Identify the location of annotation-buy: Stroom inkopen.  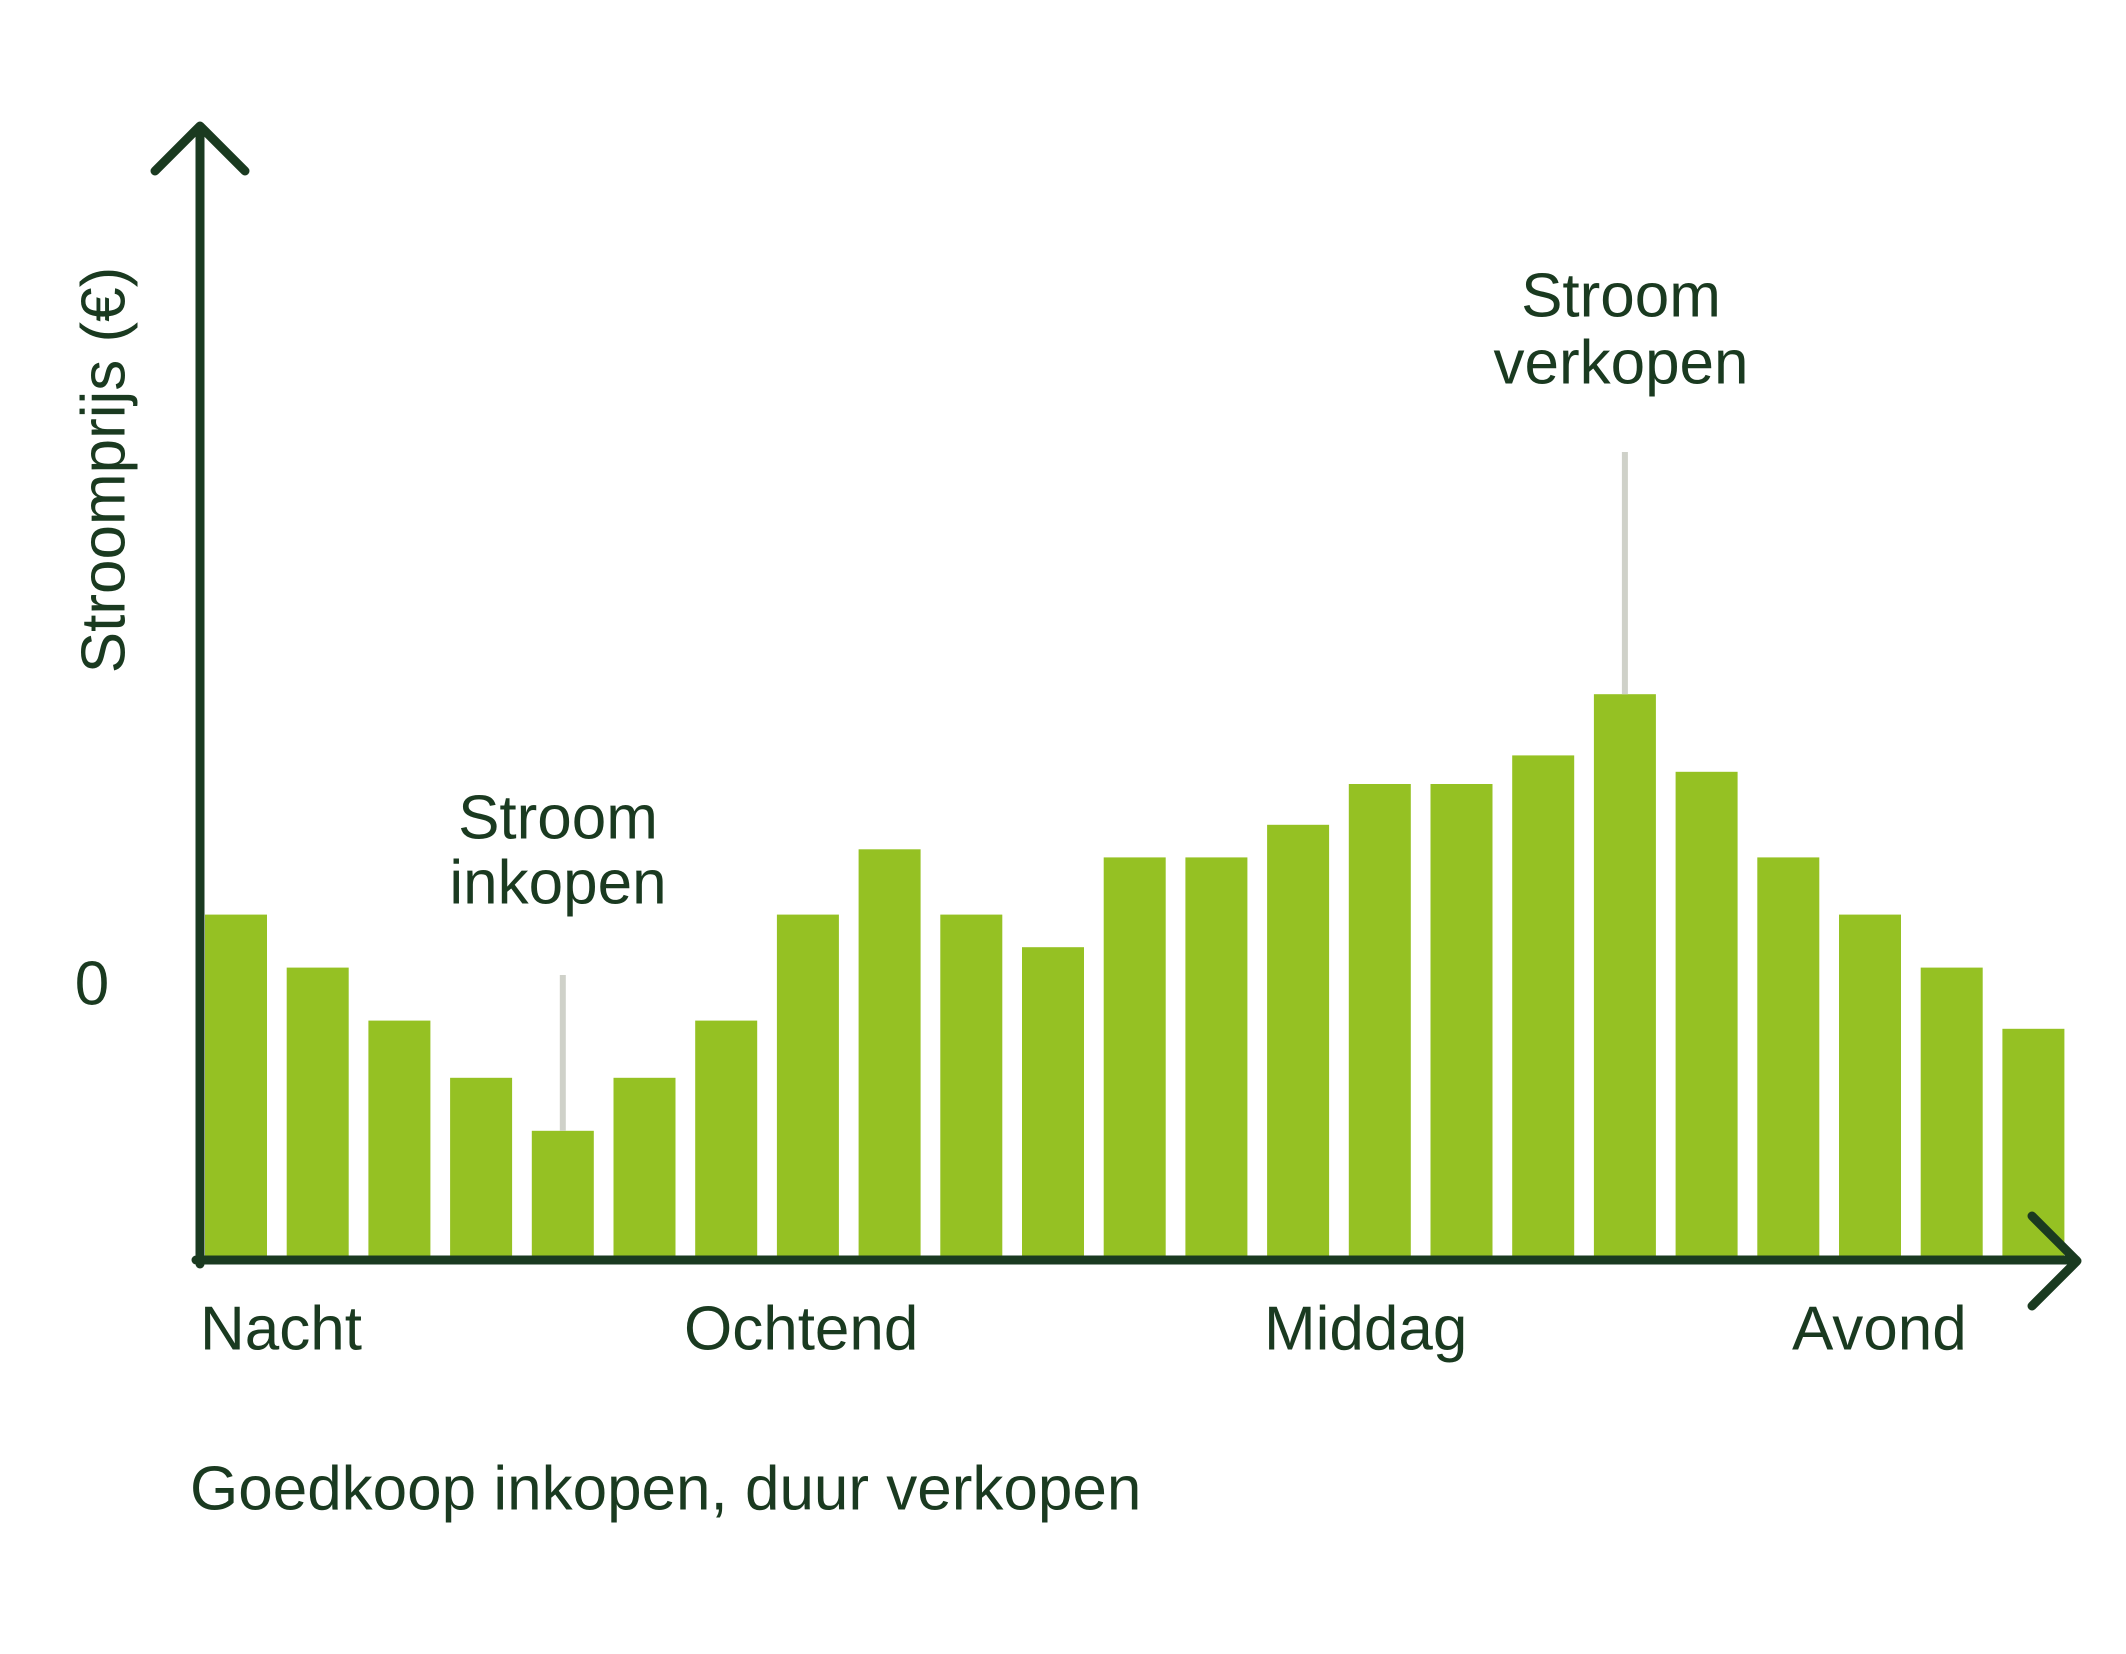
(557, 850).